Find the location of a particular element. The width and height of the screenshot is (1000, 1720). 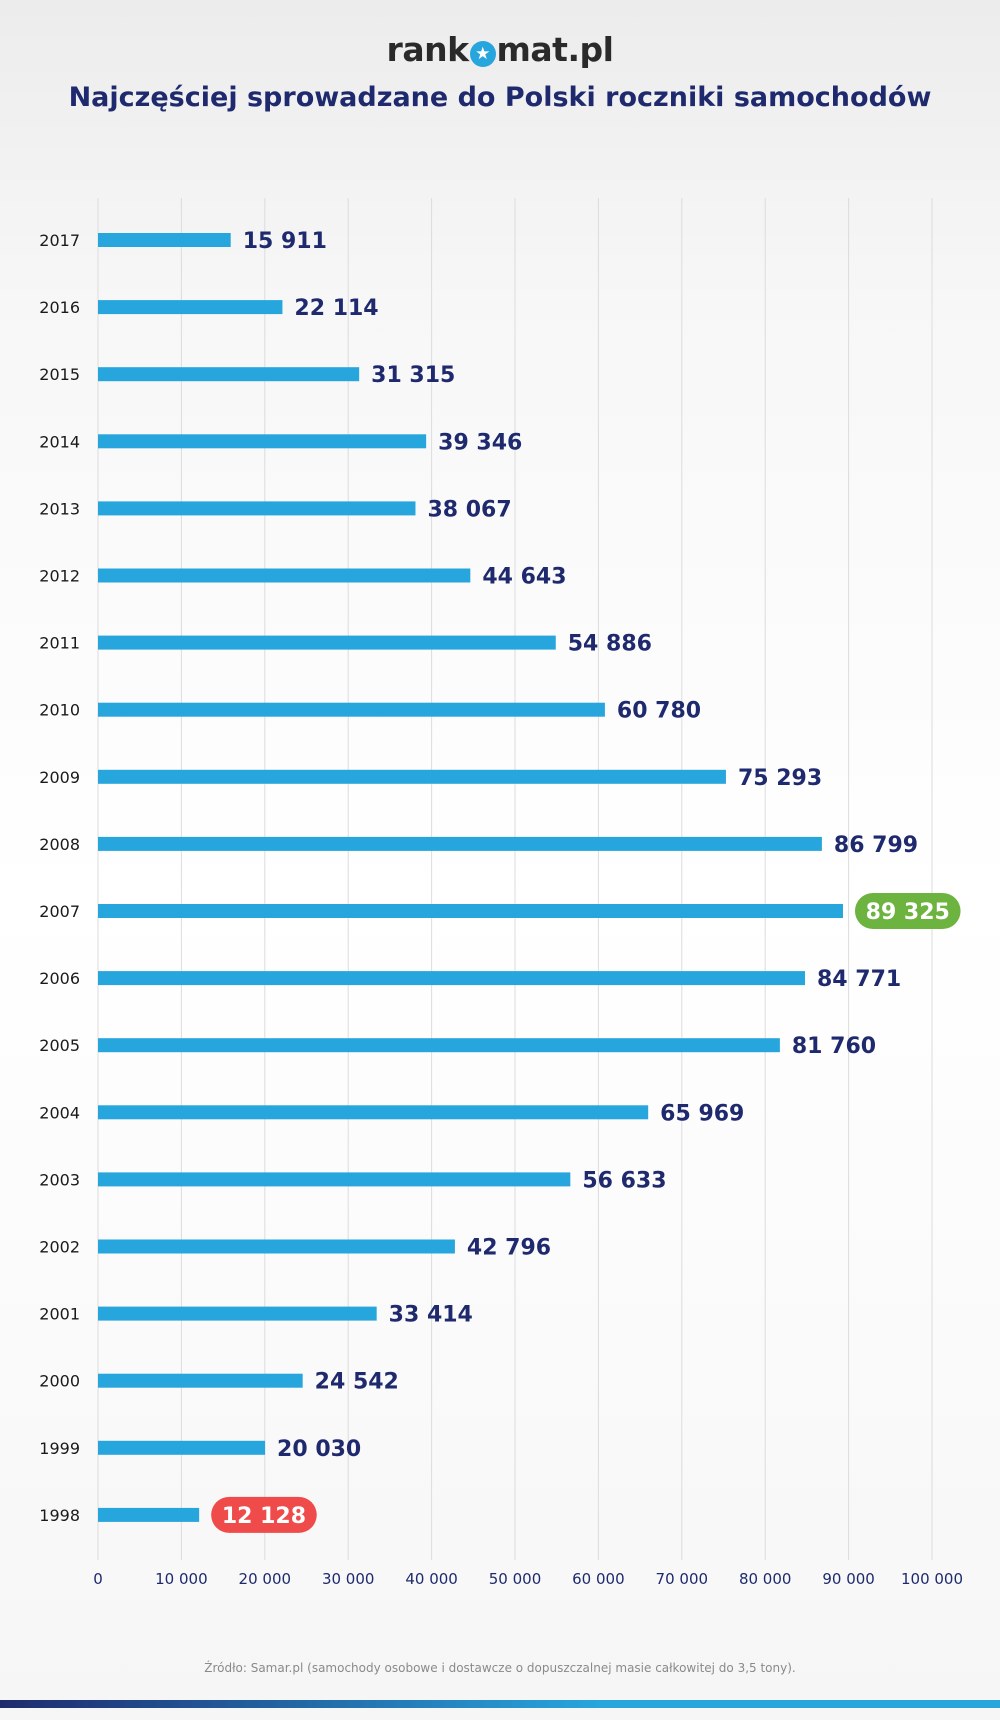

year-label: 2000 is located at coordinates (59, 1381).